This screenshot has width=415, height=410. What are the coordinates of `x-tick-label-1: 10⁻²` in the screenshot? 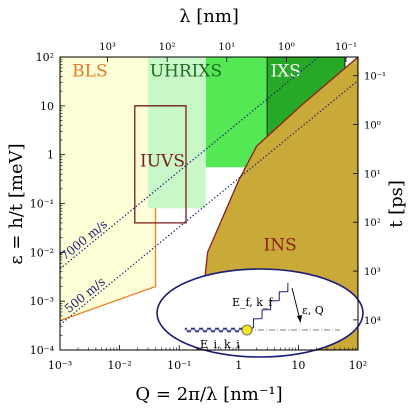 It's located at (119, 365).